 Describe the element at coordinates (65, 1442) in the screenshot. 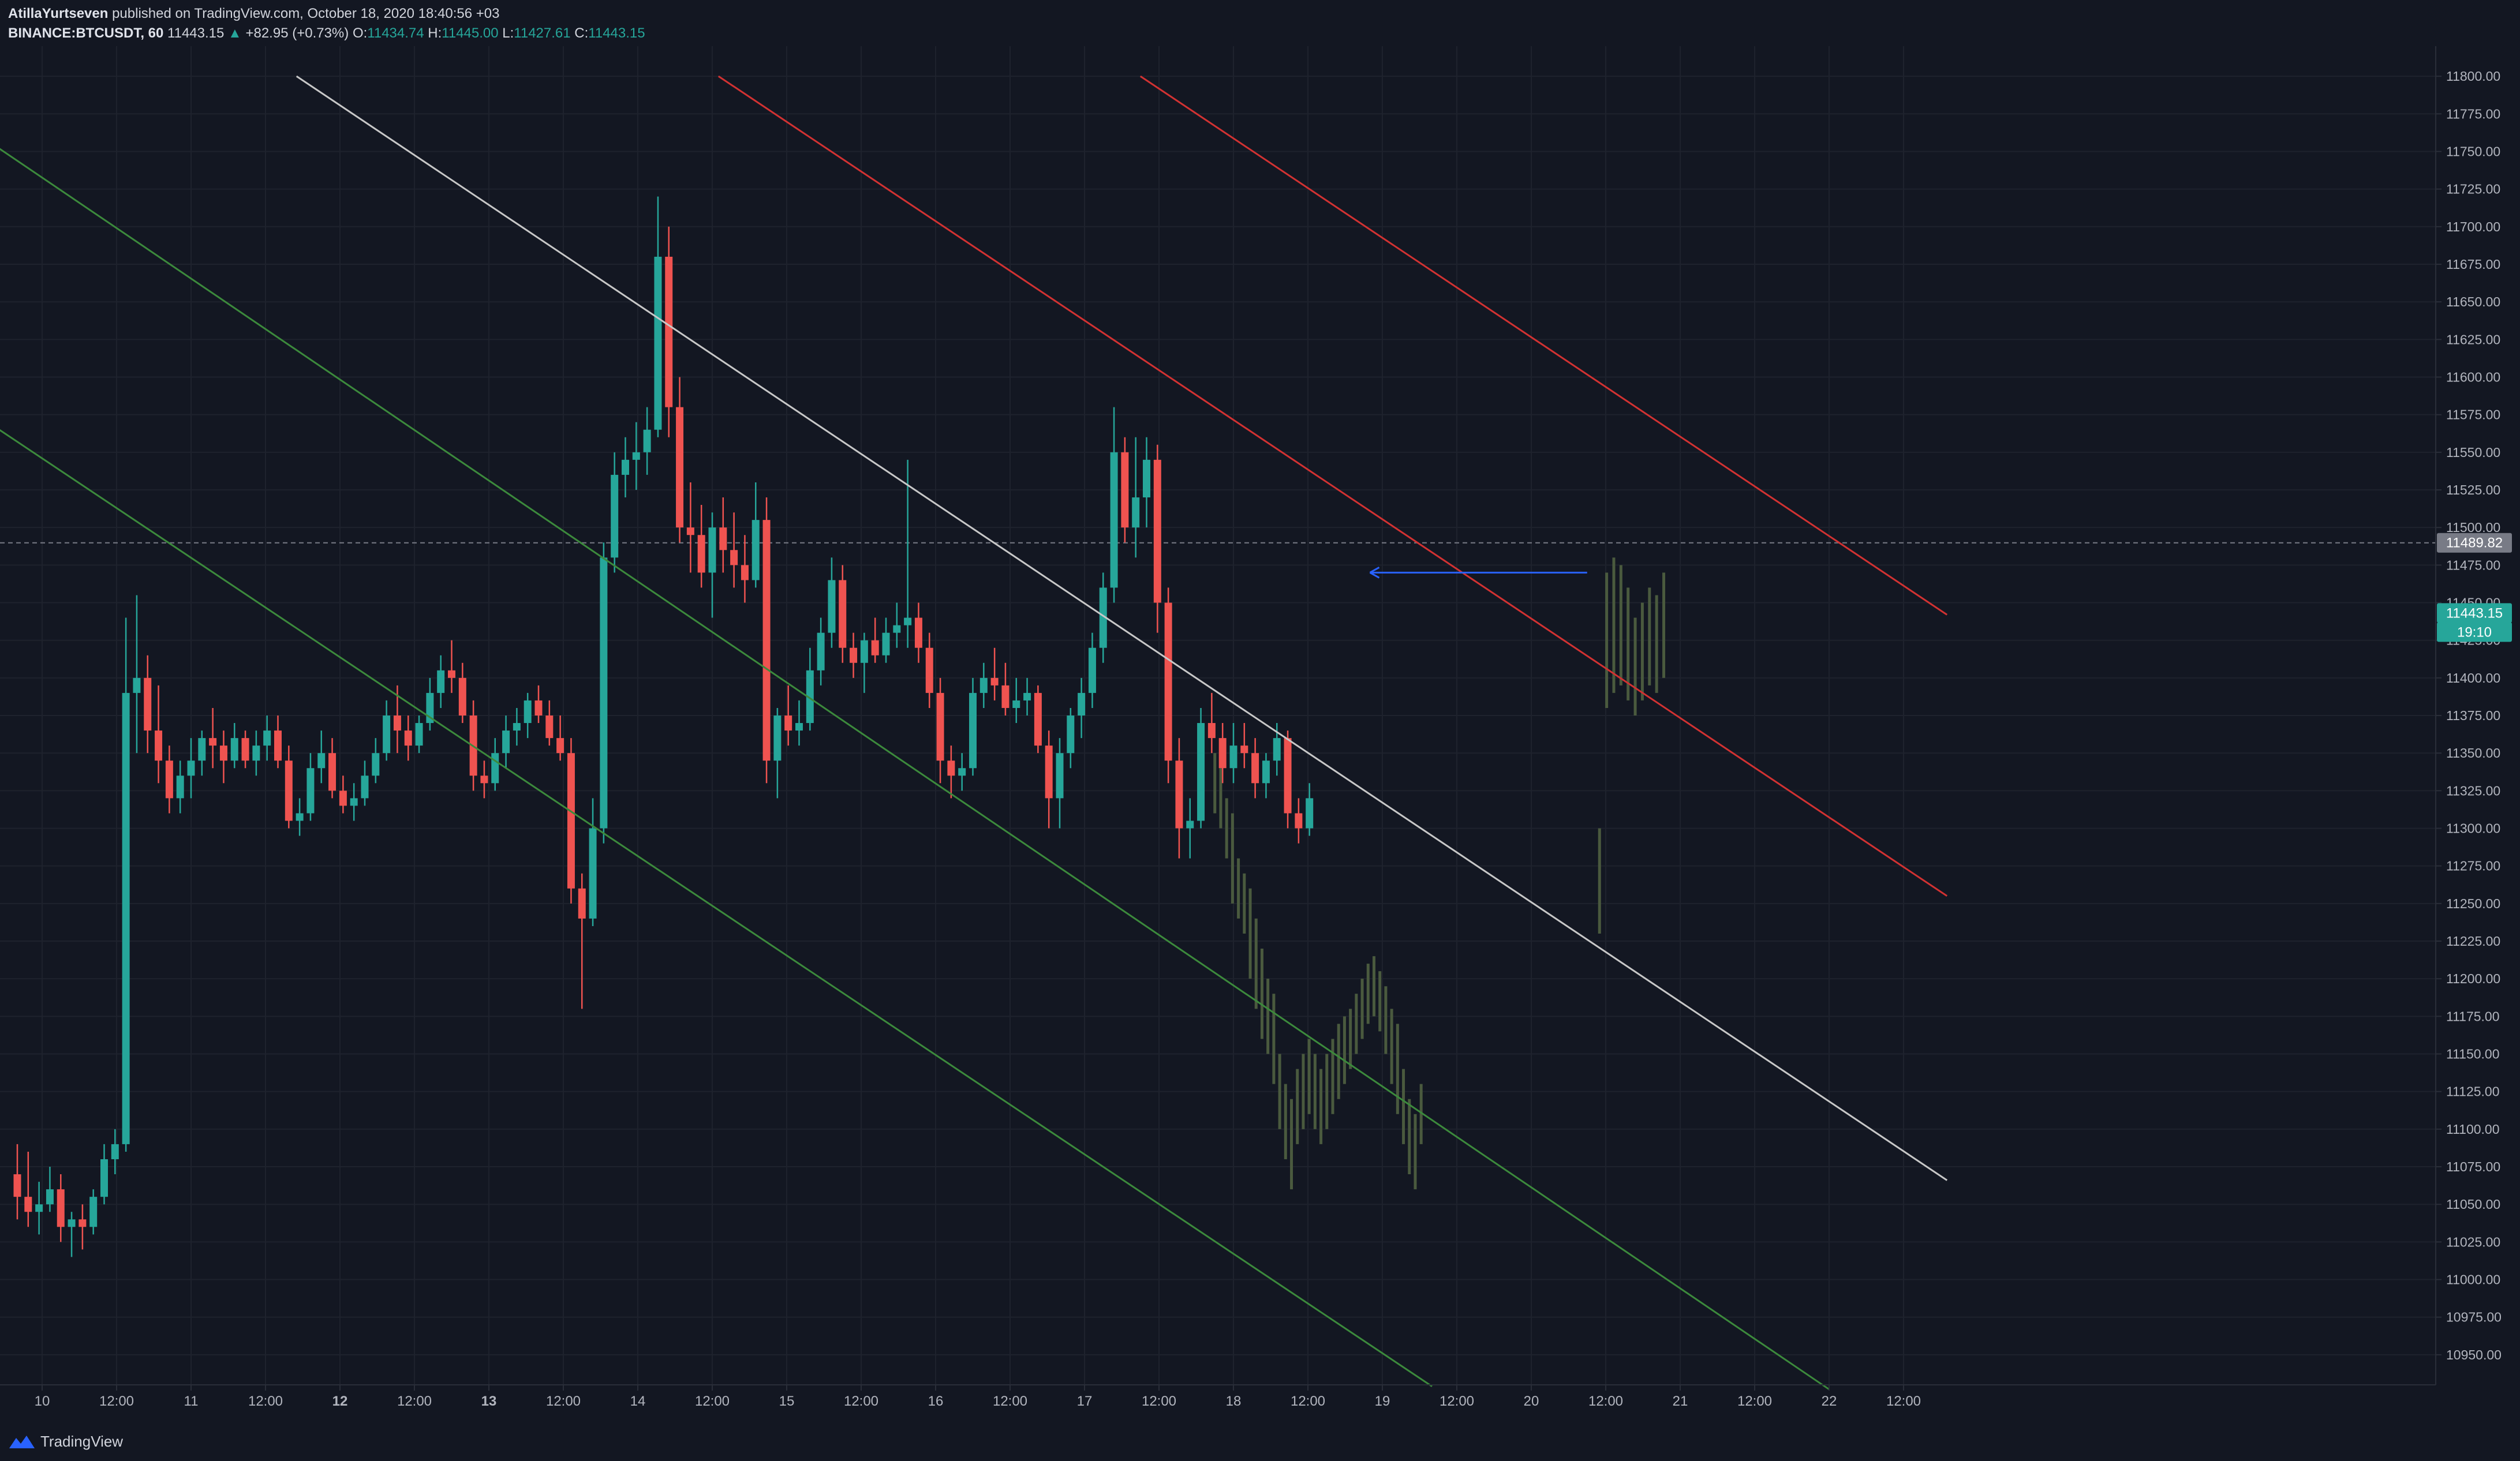

I see `tradingview-logo: TradingView` at that location.